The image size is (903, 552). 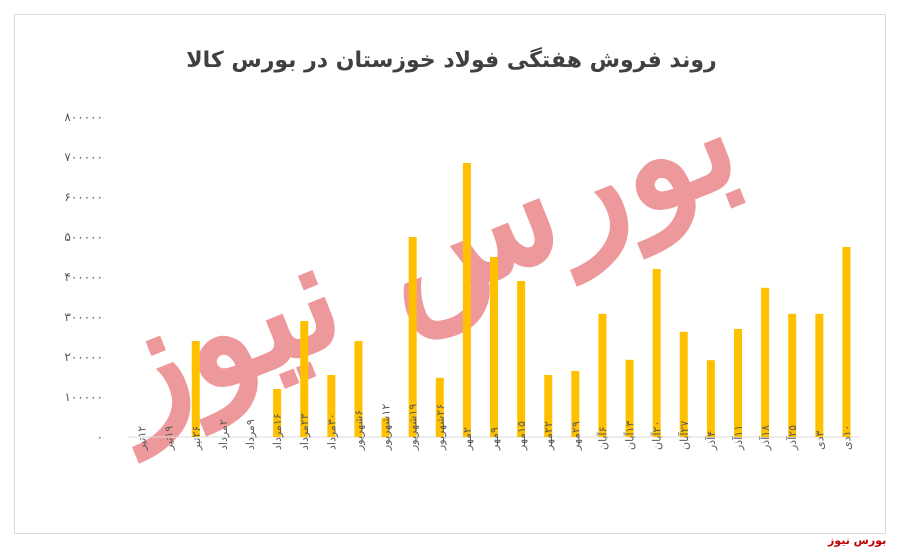 What do you see at coordinates (857, 540) in the screenshot?
I see `footer-brand: بورس نیوز` at bounding box center [857, 540].